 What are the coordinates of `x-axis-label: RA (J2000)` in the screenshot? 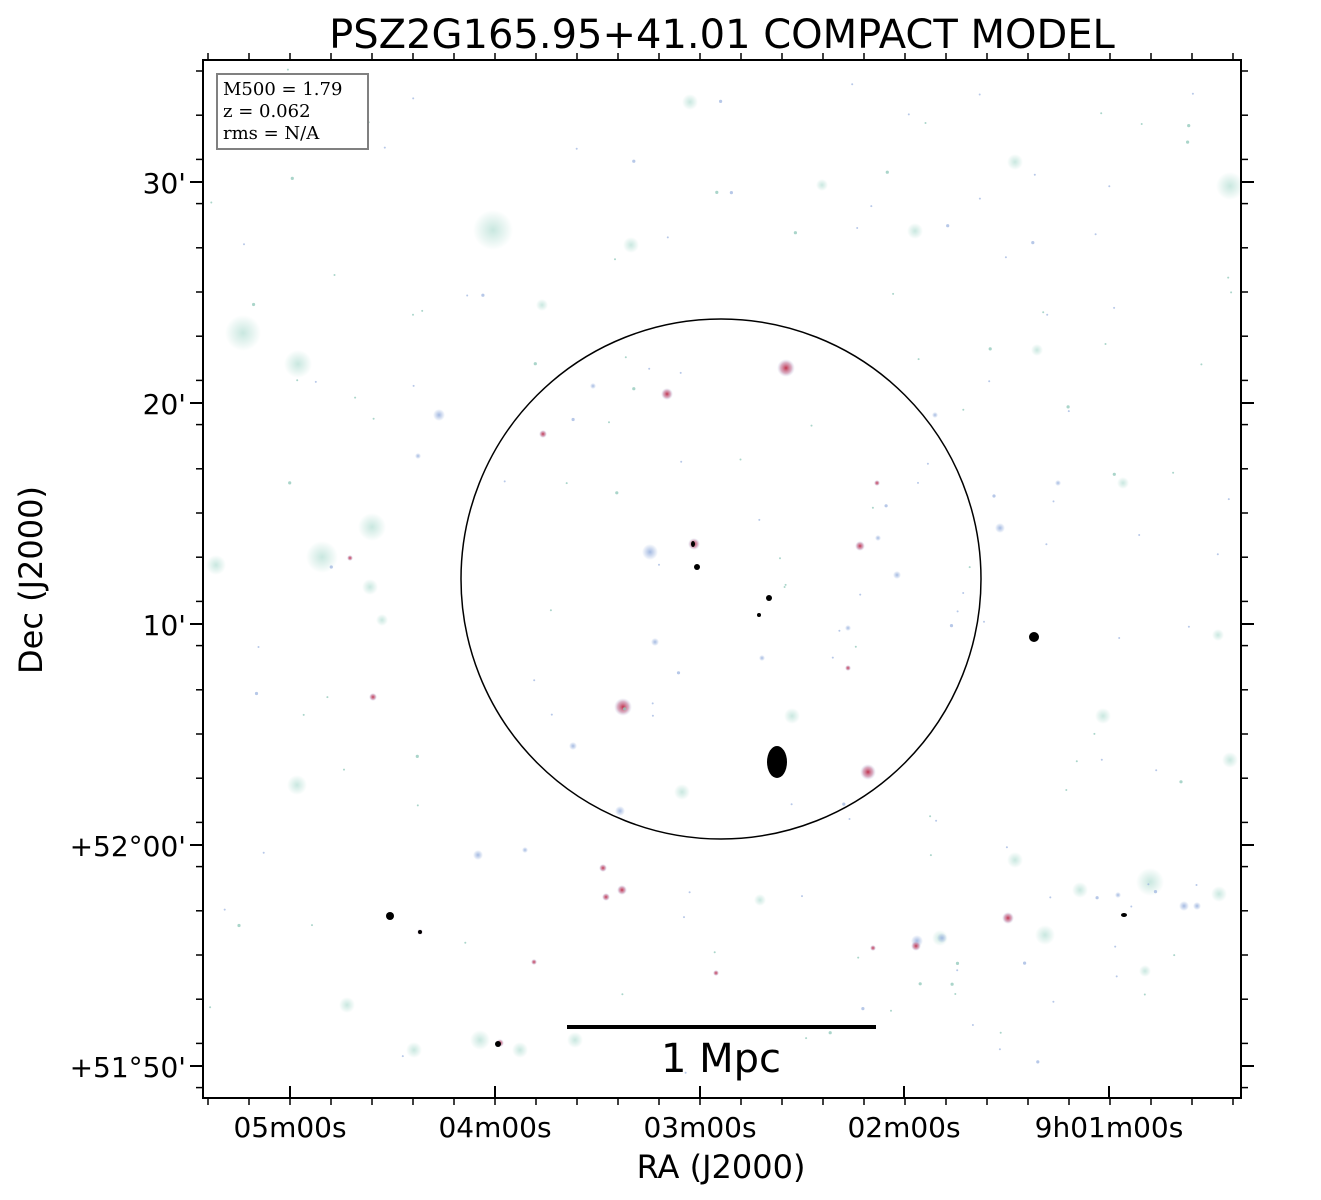 It's located at (721, 1167).